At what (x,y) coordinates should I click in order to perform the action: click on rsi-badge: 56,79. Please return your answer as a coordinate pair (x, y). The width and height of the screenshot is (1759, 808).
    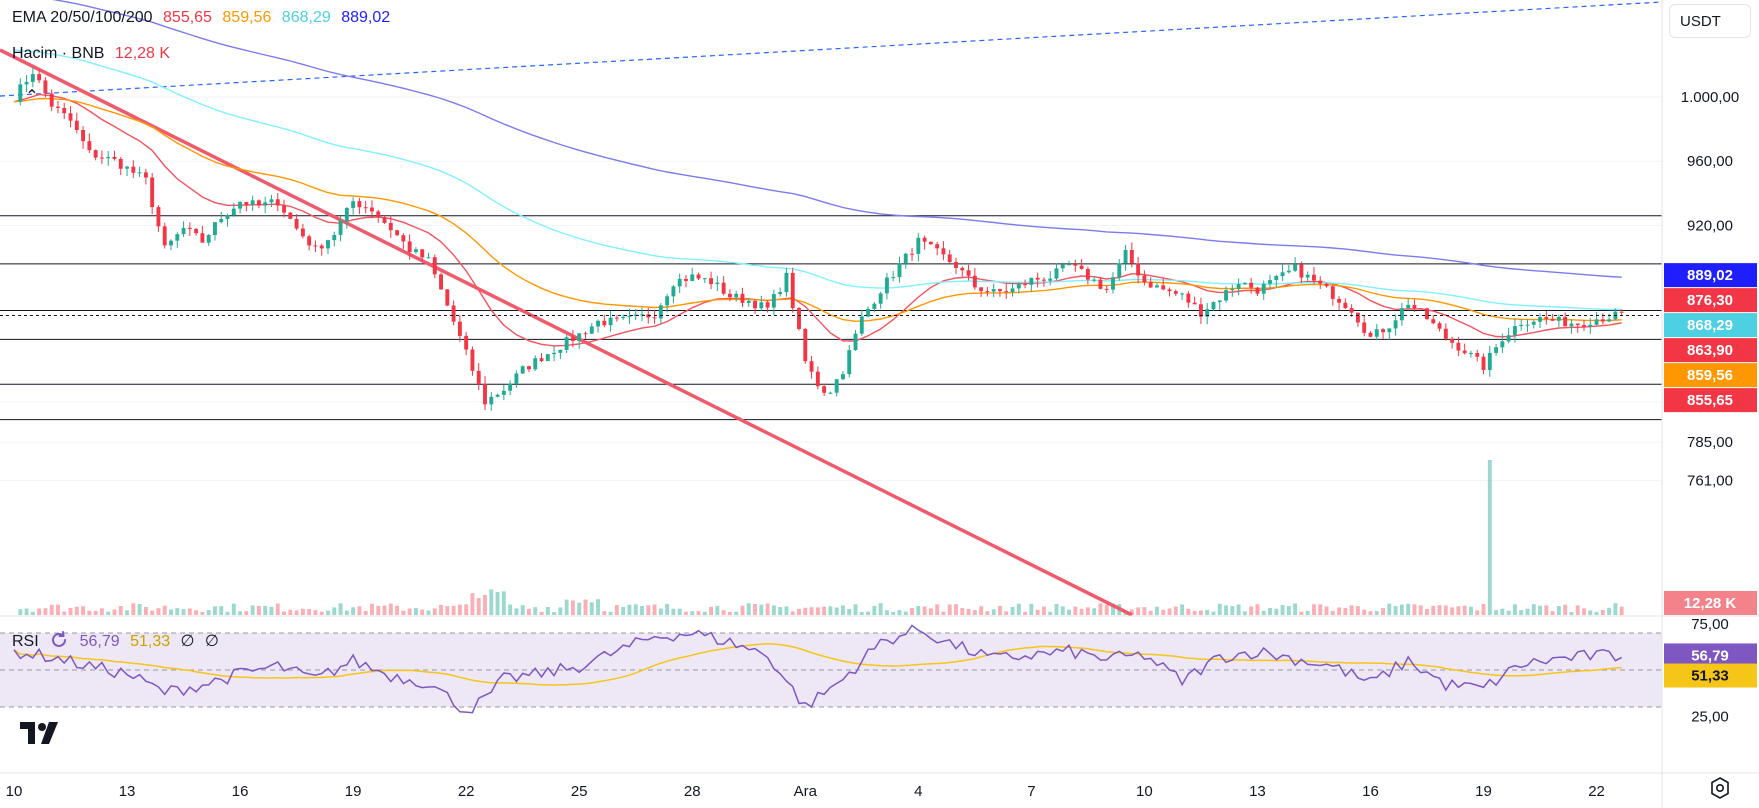
    Looking at the image, I should click on (1710, 655).